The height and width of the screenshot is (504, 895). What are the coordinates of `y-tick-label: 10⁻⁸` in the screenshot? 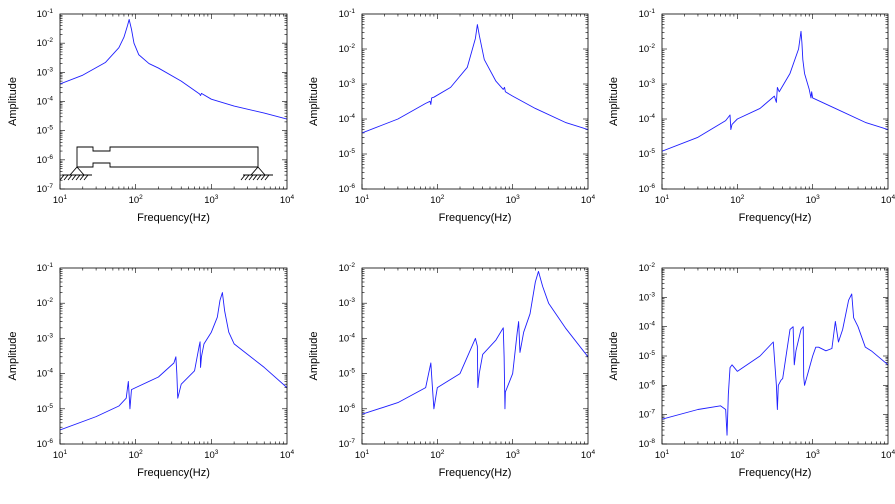 It's located at (647, 444).